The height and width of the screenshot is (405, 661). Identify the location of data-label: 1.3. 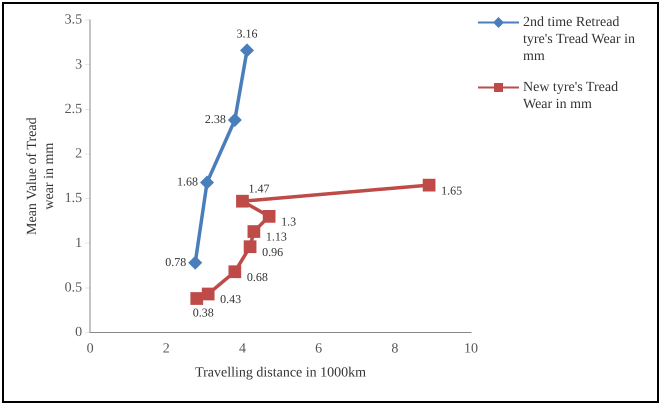
(288, 221).